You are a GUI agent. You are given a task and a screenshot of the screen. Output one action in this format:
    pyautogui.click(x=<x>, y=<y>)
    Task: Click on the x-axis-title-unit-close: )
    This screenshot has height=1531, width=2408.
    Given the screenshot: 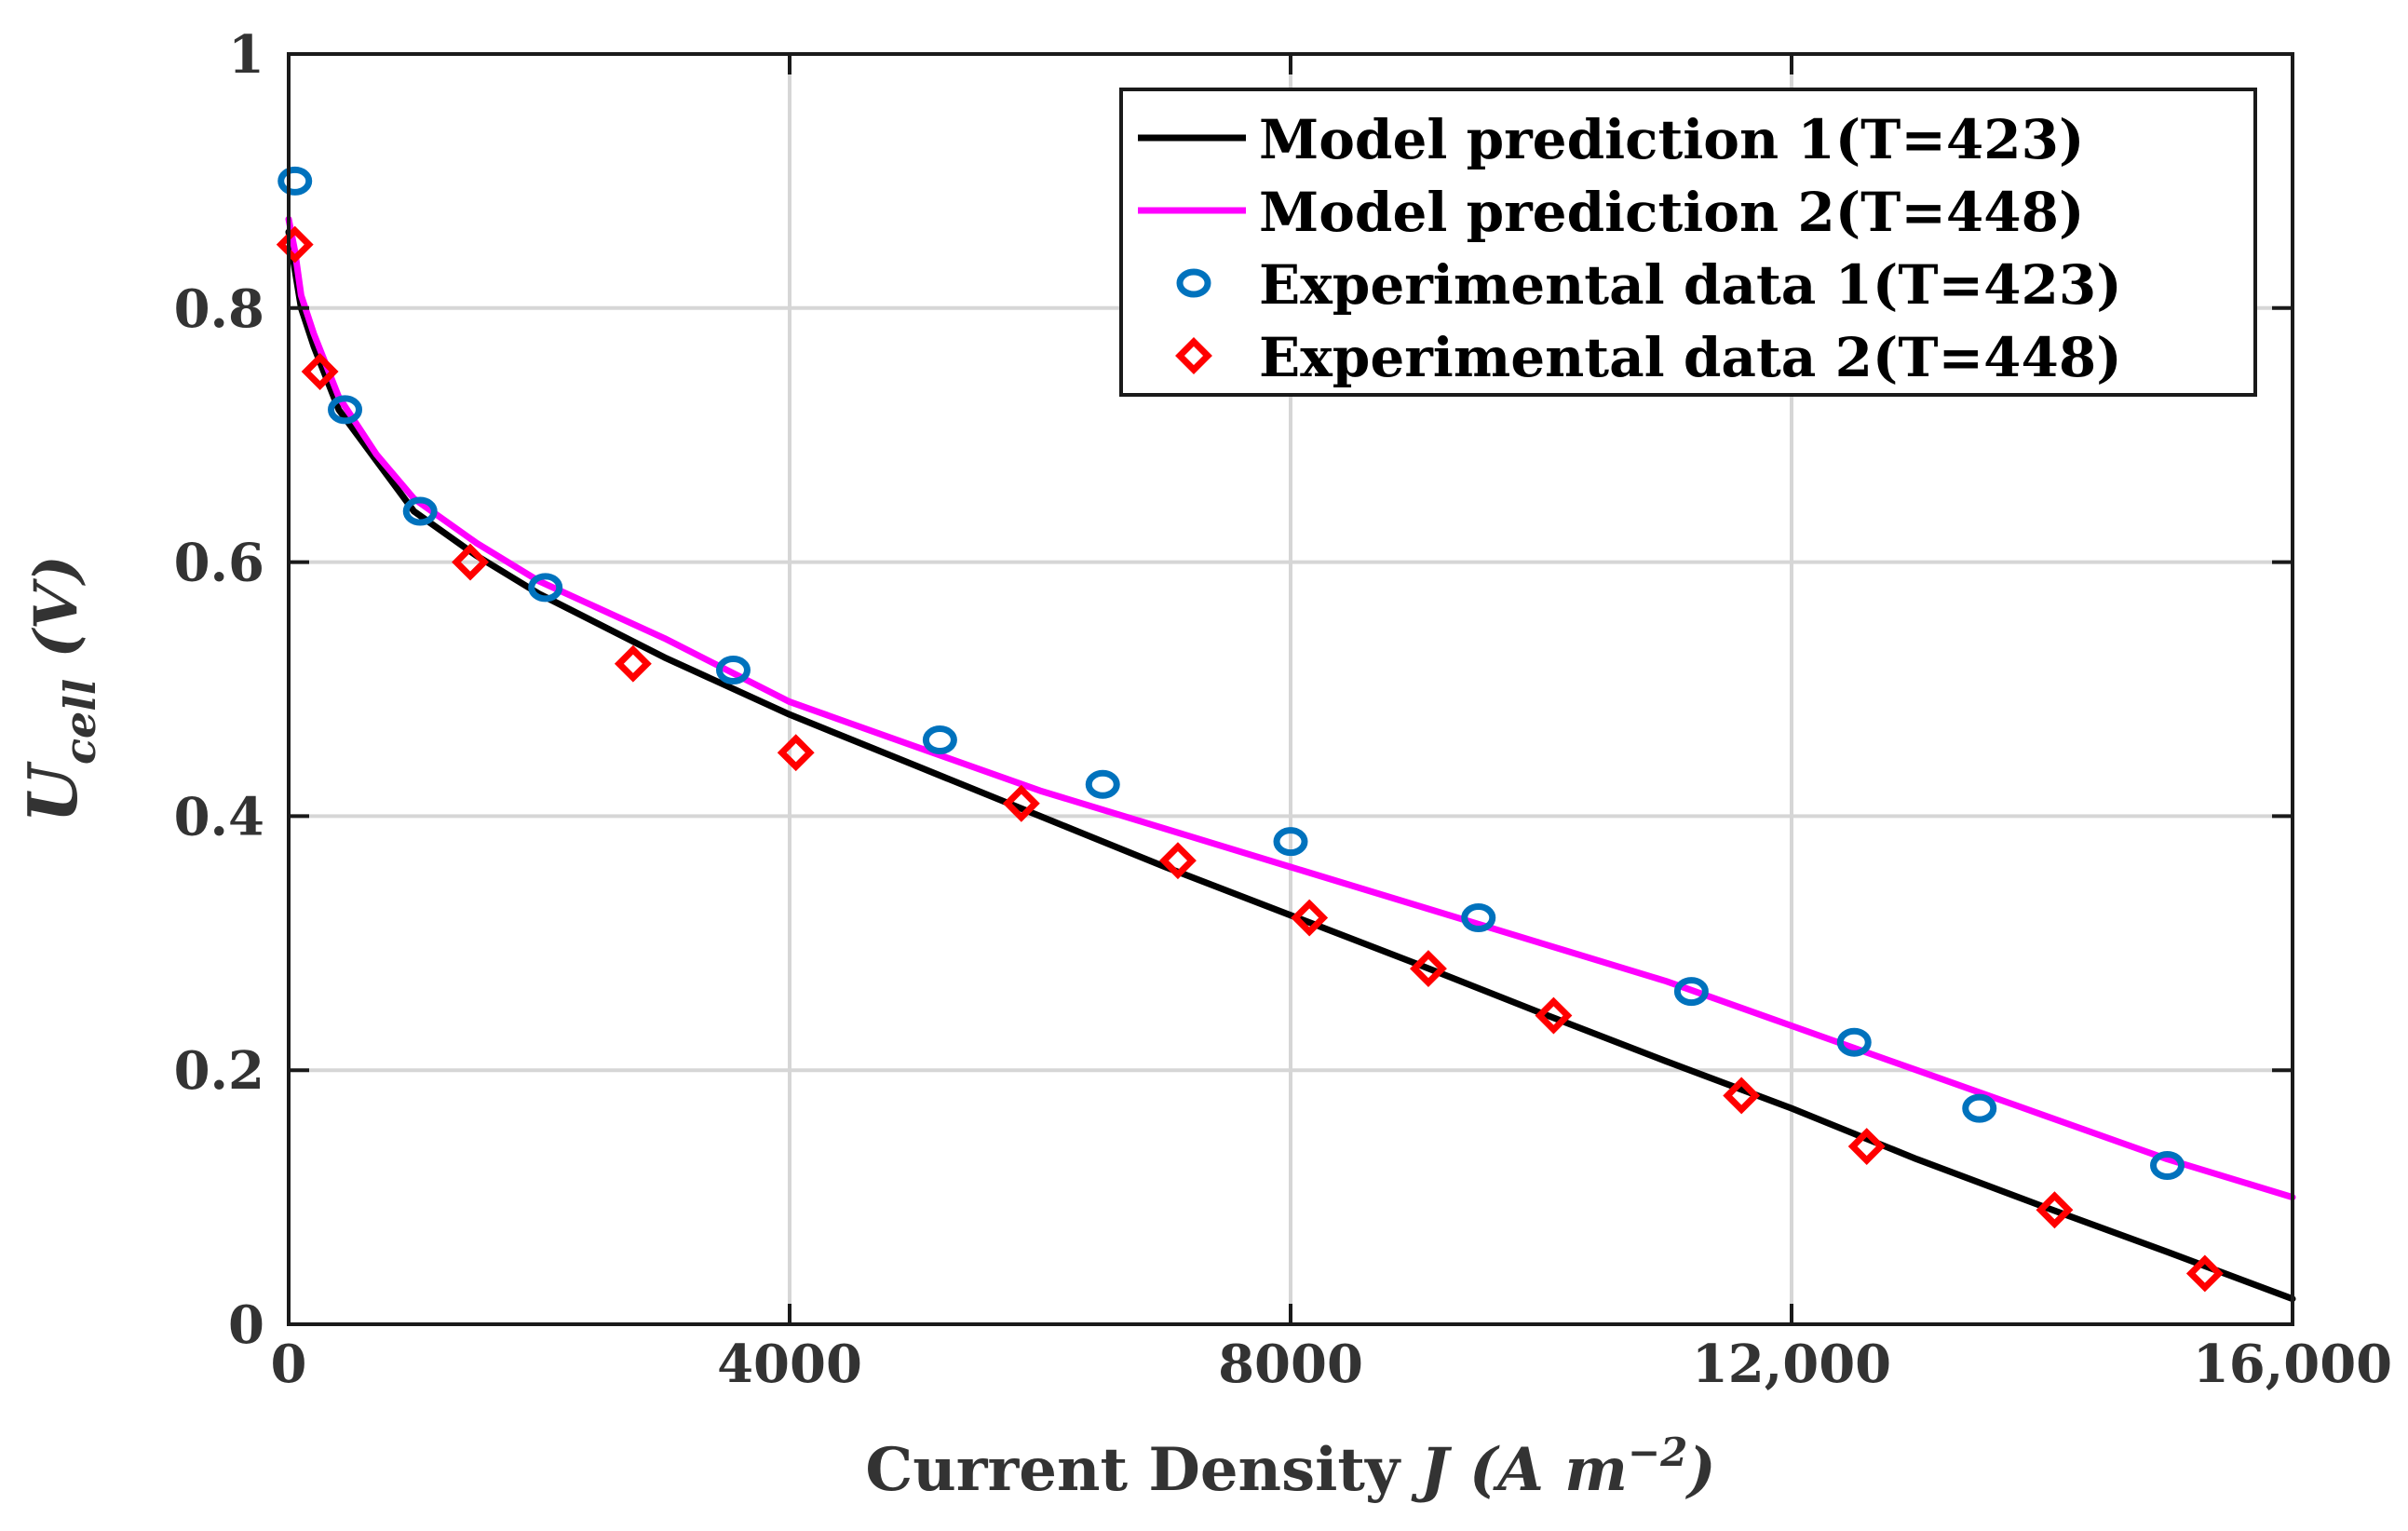 What is the action you would take?
    pyautogui.click(x=1700, y=1470)
    